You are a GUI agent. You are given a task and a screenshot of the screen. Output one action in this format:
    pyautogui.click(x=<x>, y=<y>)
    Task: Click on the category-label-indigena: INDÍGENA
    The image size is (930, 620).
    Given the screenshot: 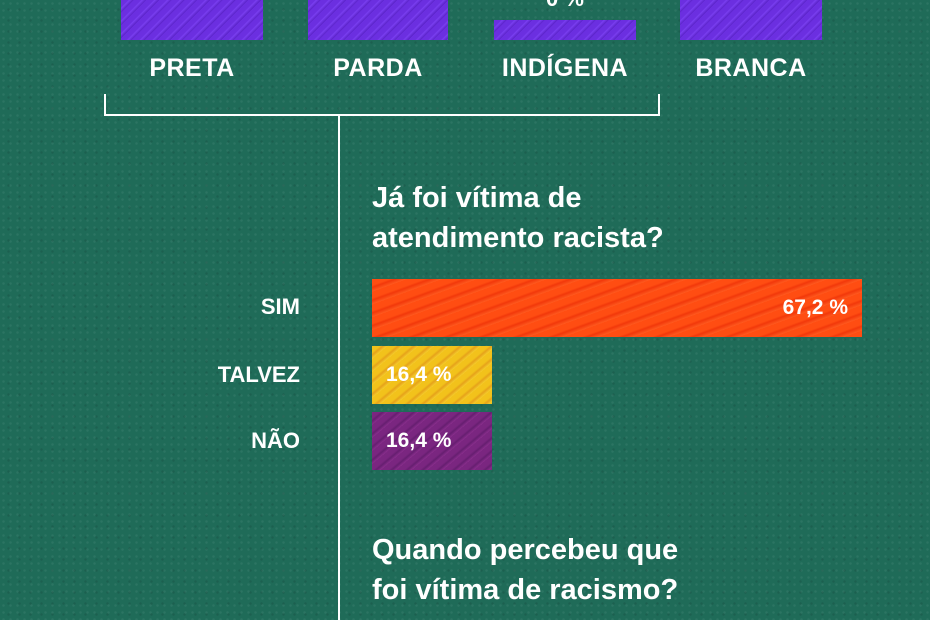 What is the action you would take?
    pyautogui.click(x=565, y=68)
    